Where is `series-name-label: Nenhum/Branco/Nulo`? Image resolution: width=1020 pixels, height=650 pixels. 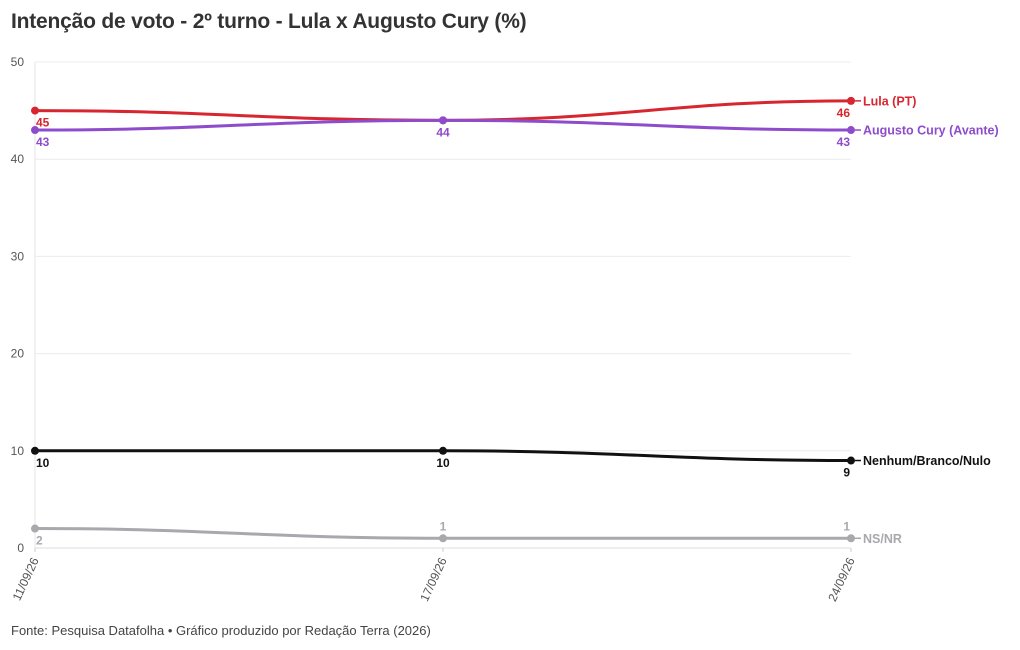 series-name-label: Nenhum/Branco/Nulo is located at coordinates (927, 461).